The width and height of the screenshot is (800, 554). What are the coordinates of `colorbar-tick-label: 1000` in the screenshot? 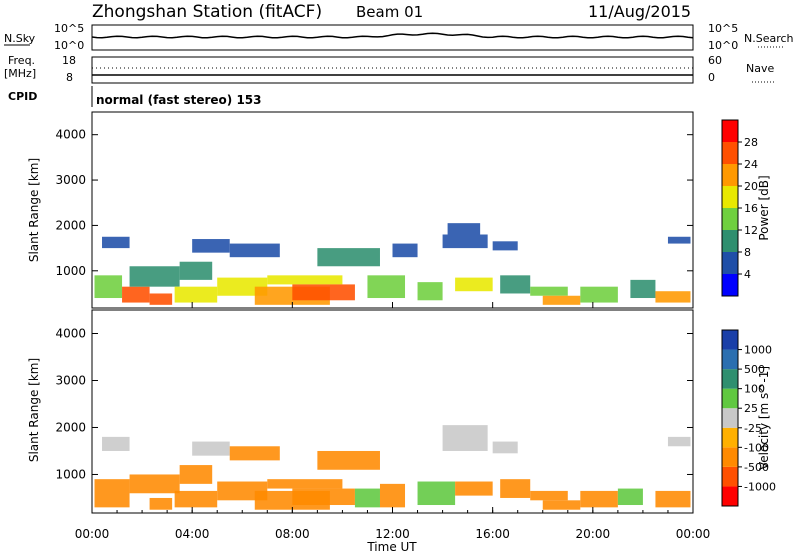 It's located at (758, 350).